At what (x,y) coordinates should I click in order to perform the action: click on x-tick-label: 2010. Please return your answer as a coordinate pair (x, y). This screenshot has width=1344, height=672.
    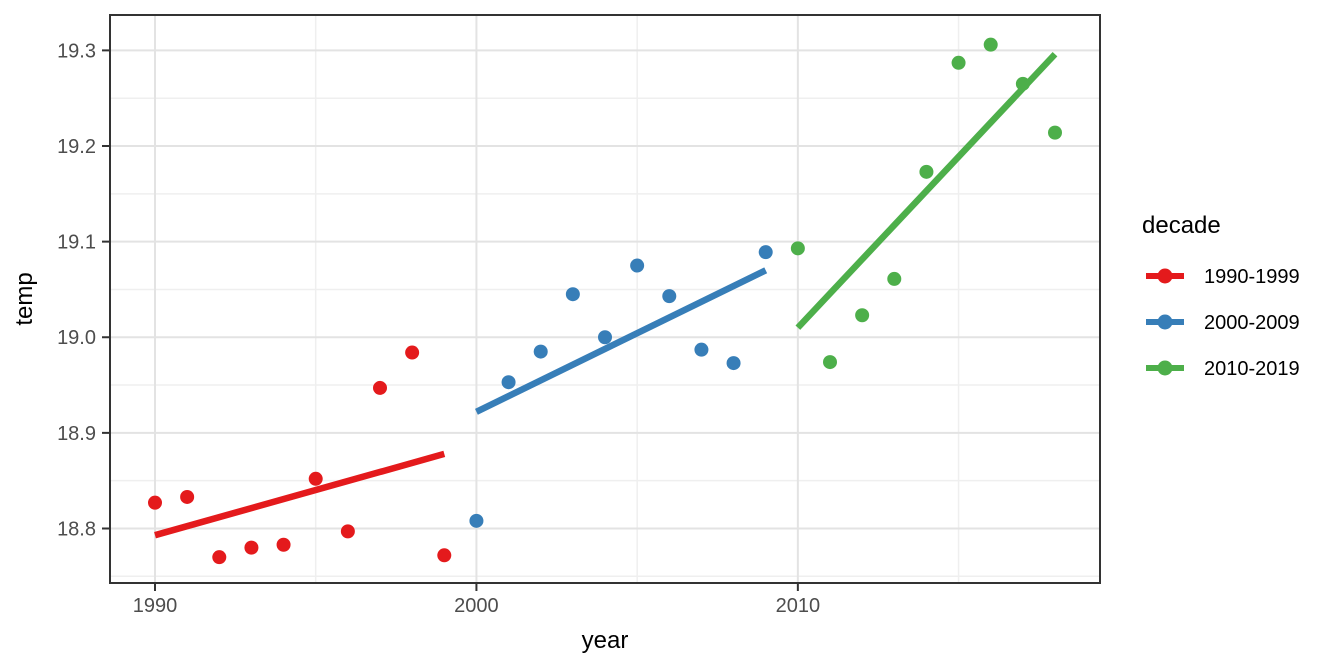
    Looking at the image, I should click on (798, 606).